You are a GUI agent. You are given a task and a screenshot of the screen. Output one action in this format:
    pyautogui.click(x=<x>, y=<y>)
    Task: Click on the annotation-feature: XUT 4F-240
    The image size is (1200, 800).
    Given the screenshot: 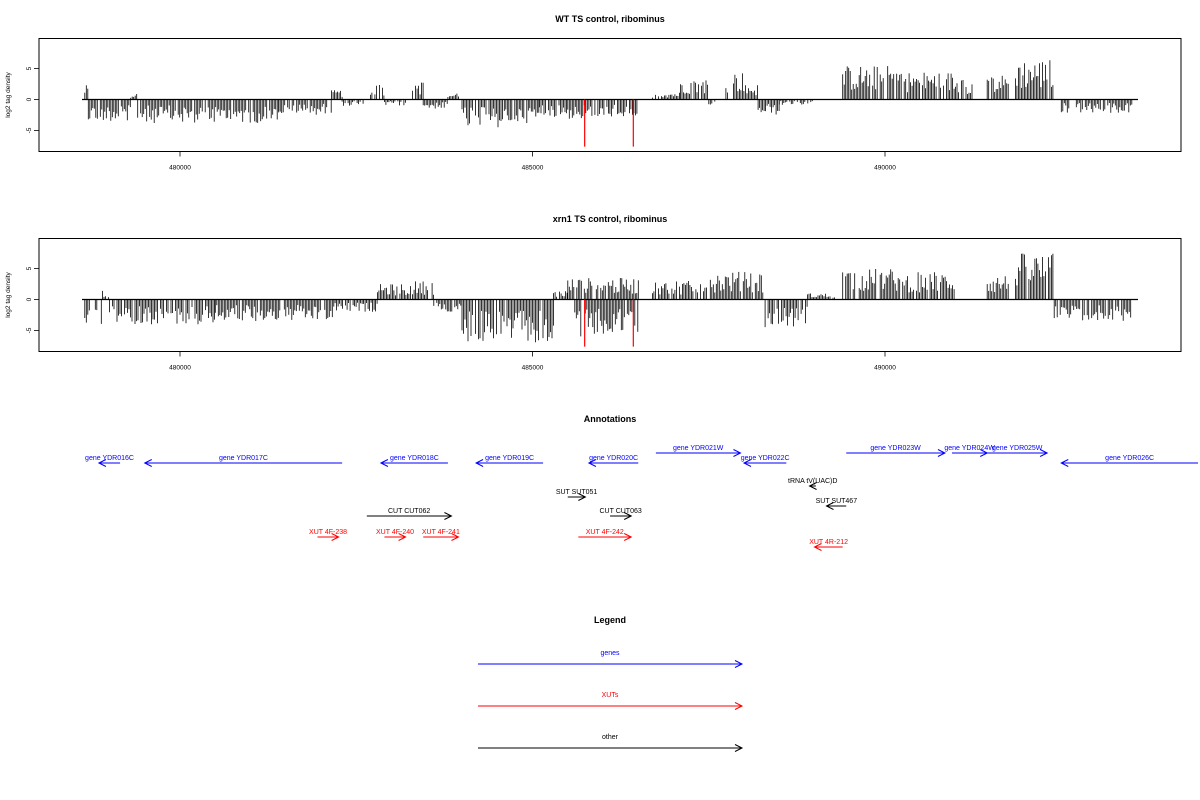 What is the action you would take?
    pyautogui.click(x=395, y=535)
    